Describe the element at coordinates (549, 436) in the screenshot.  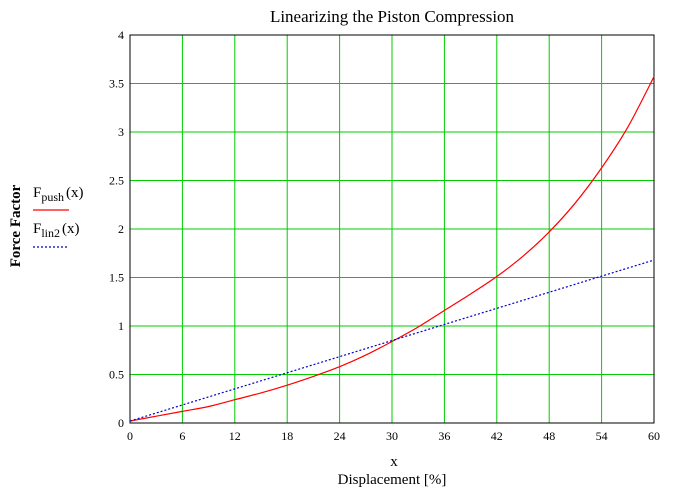
I see `x-tick-label: 48` at that location.